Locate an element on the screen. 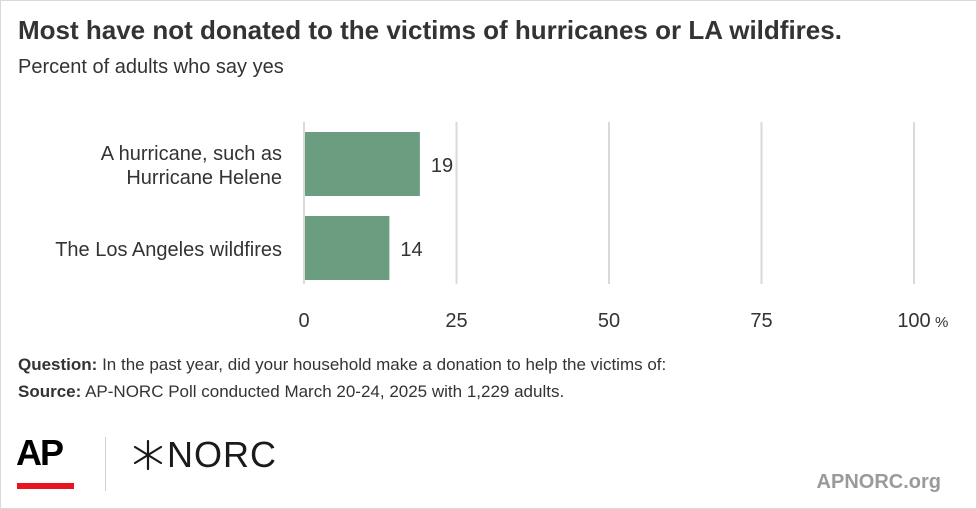 The image size is (977, 509). x-tick-label: 100 is located at coordinates (913, 321).